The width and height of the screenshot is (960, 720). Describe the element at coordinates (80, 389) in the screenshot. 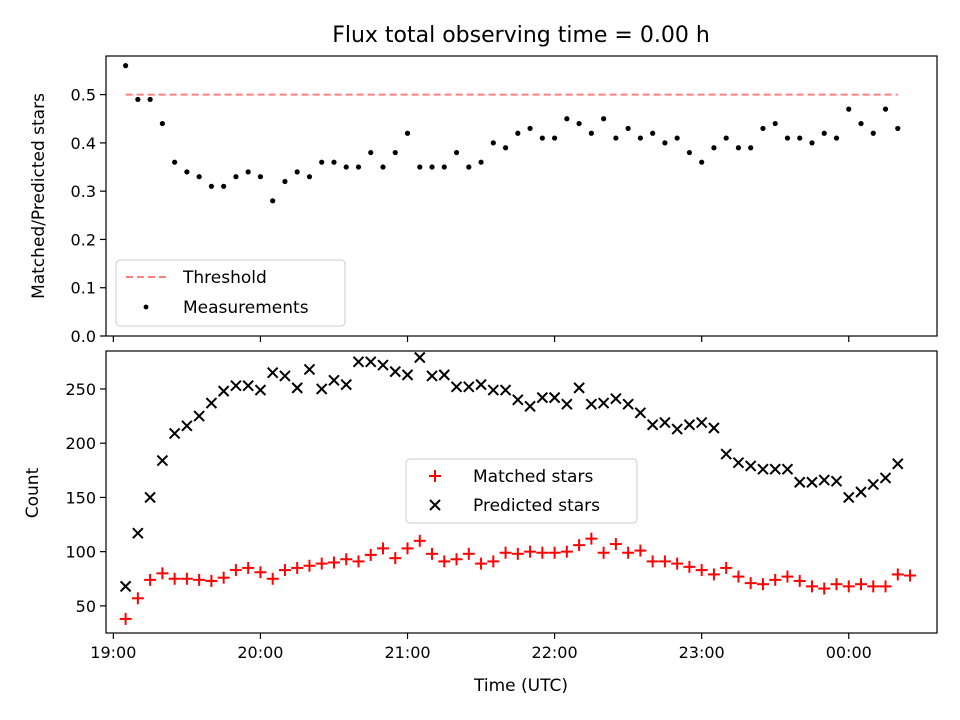

I see `y-tick-label: 250` at that location.